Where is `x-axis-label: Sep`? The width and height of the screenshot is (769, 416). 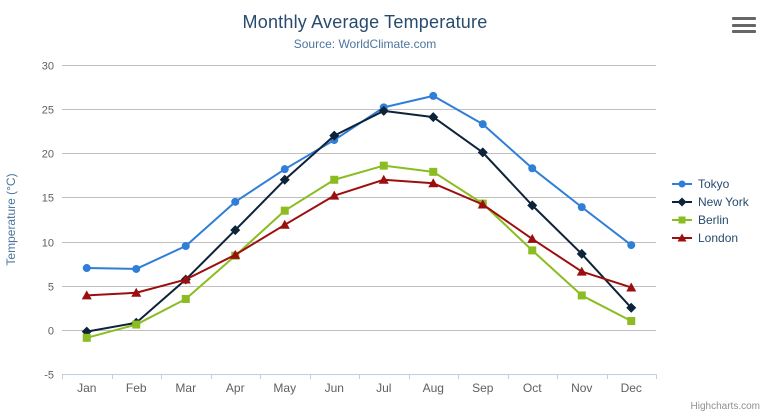 x-axis-label: Sep is located at coordinates (483, 388).